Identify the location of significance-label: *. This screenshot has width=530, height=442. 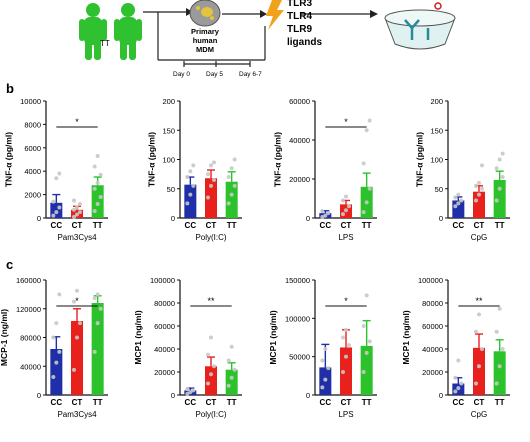
(346, 301).